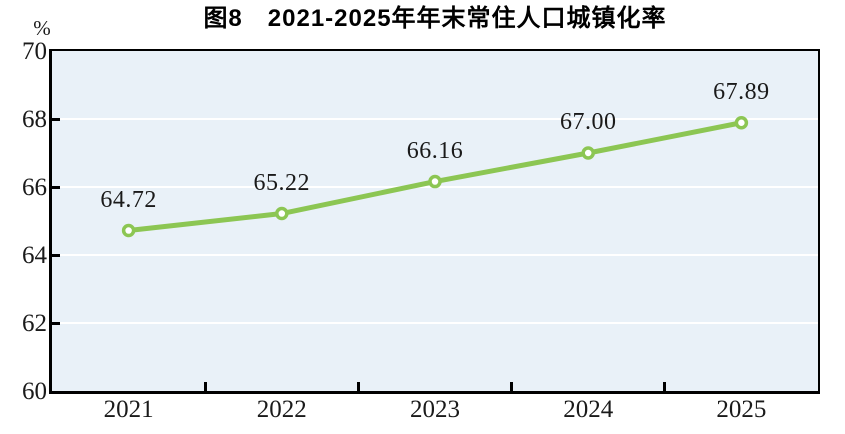 This screenshot has width=845, height=434. Describe the element at coordinates (435, 150) in the screenshot. I see `data-point-label: 66.16` at that location.